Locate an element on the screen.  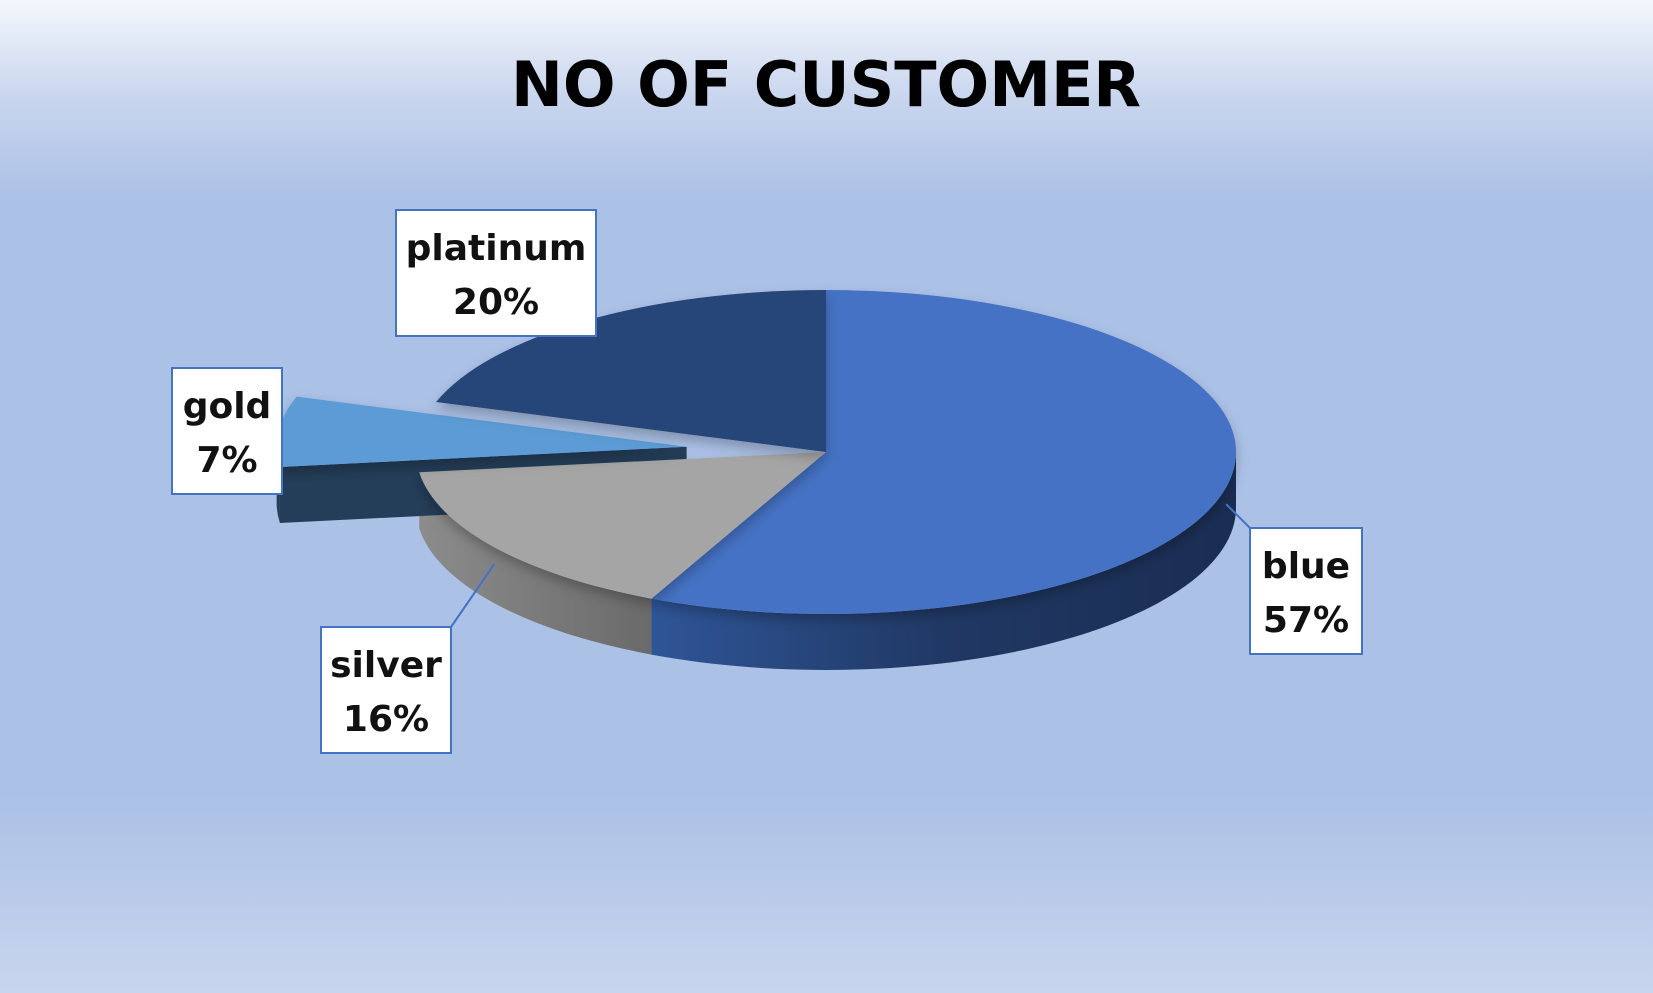
label-name-gold: gold is located at coordinates (227, 406).